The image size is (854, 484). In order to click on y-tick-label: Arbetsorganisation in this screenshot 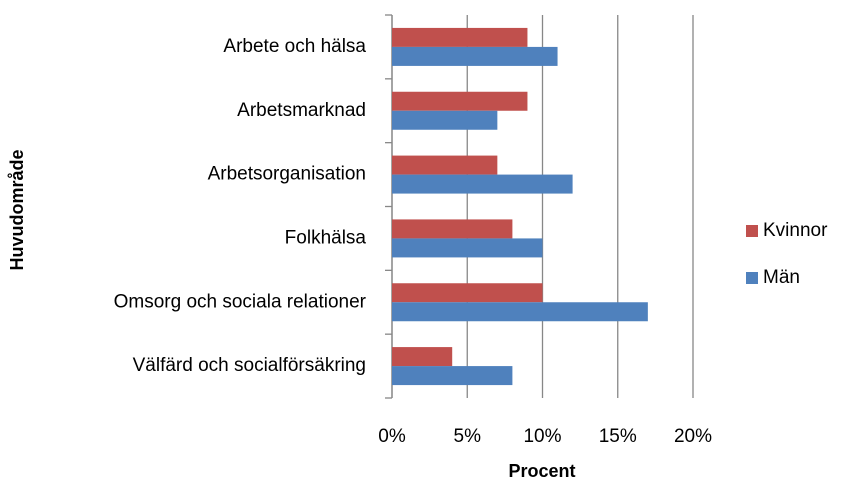, I will do `click(287, 174)`.